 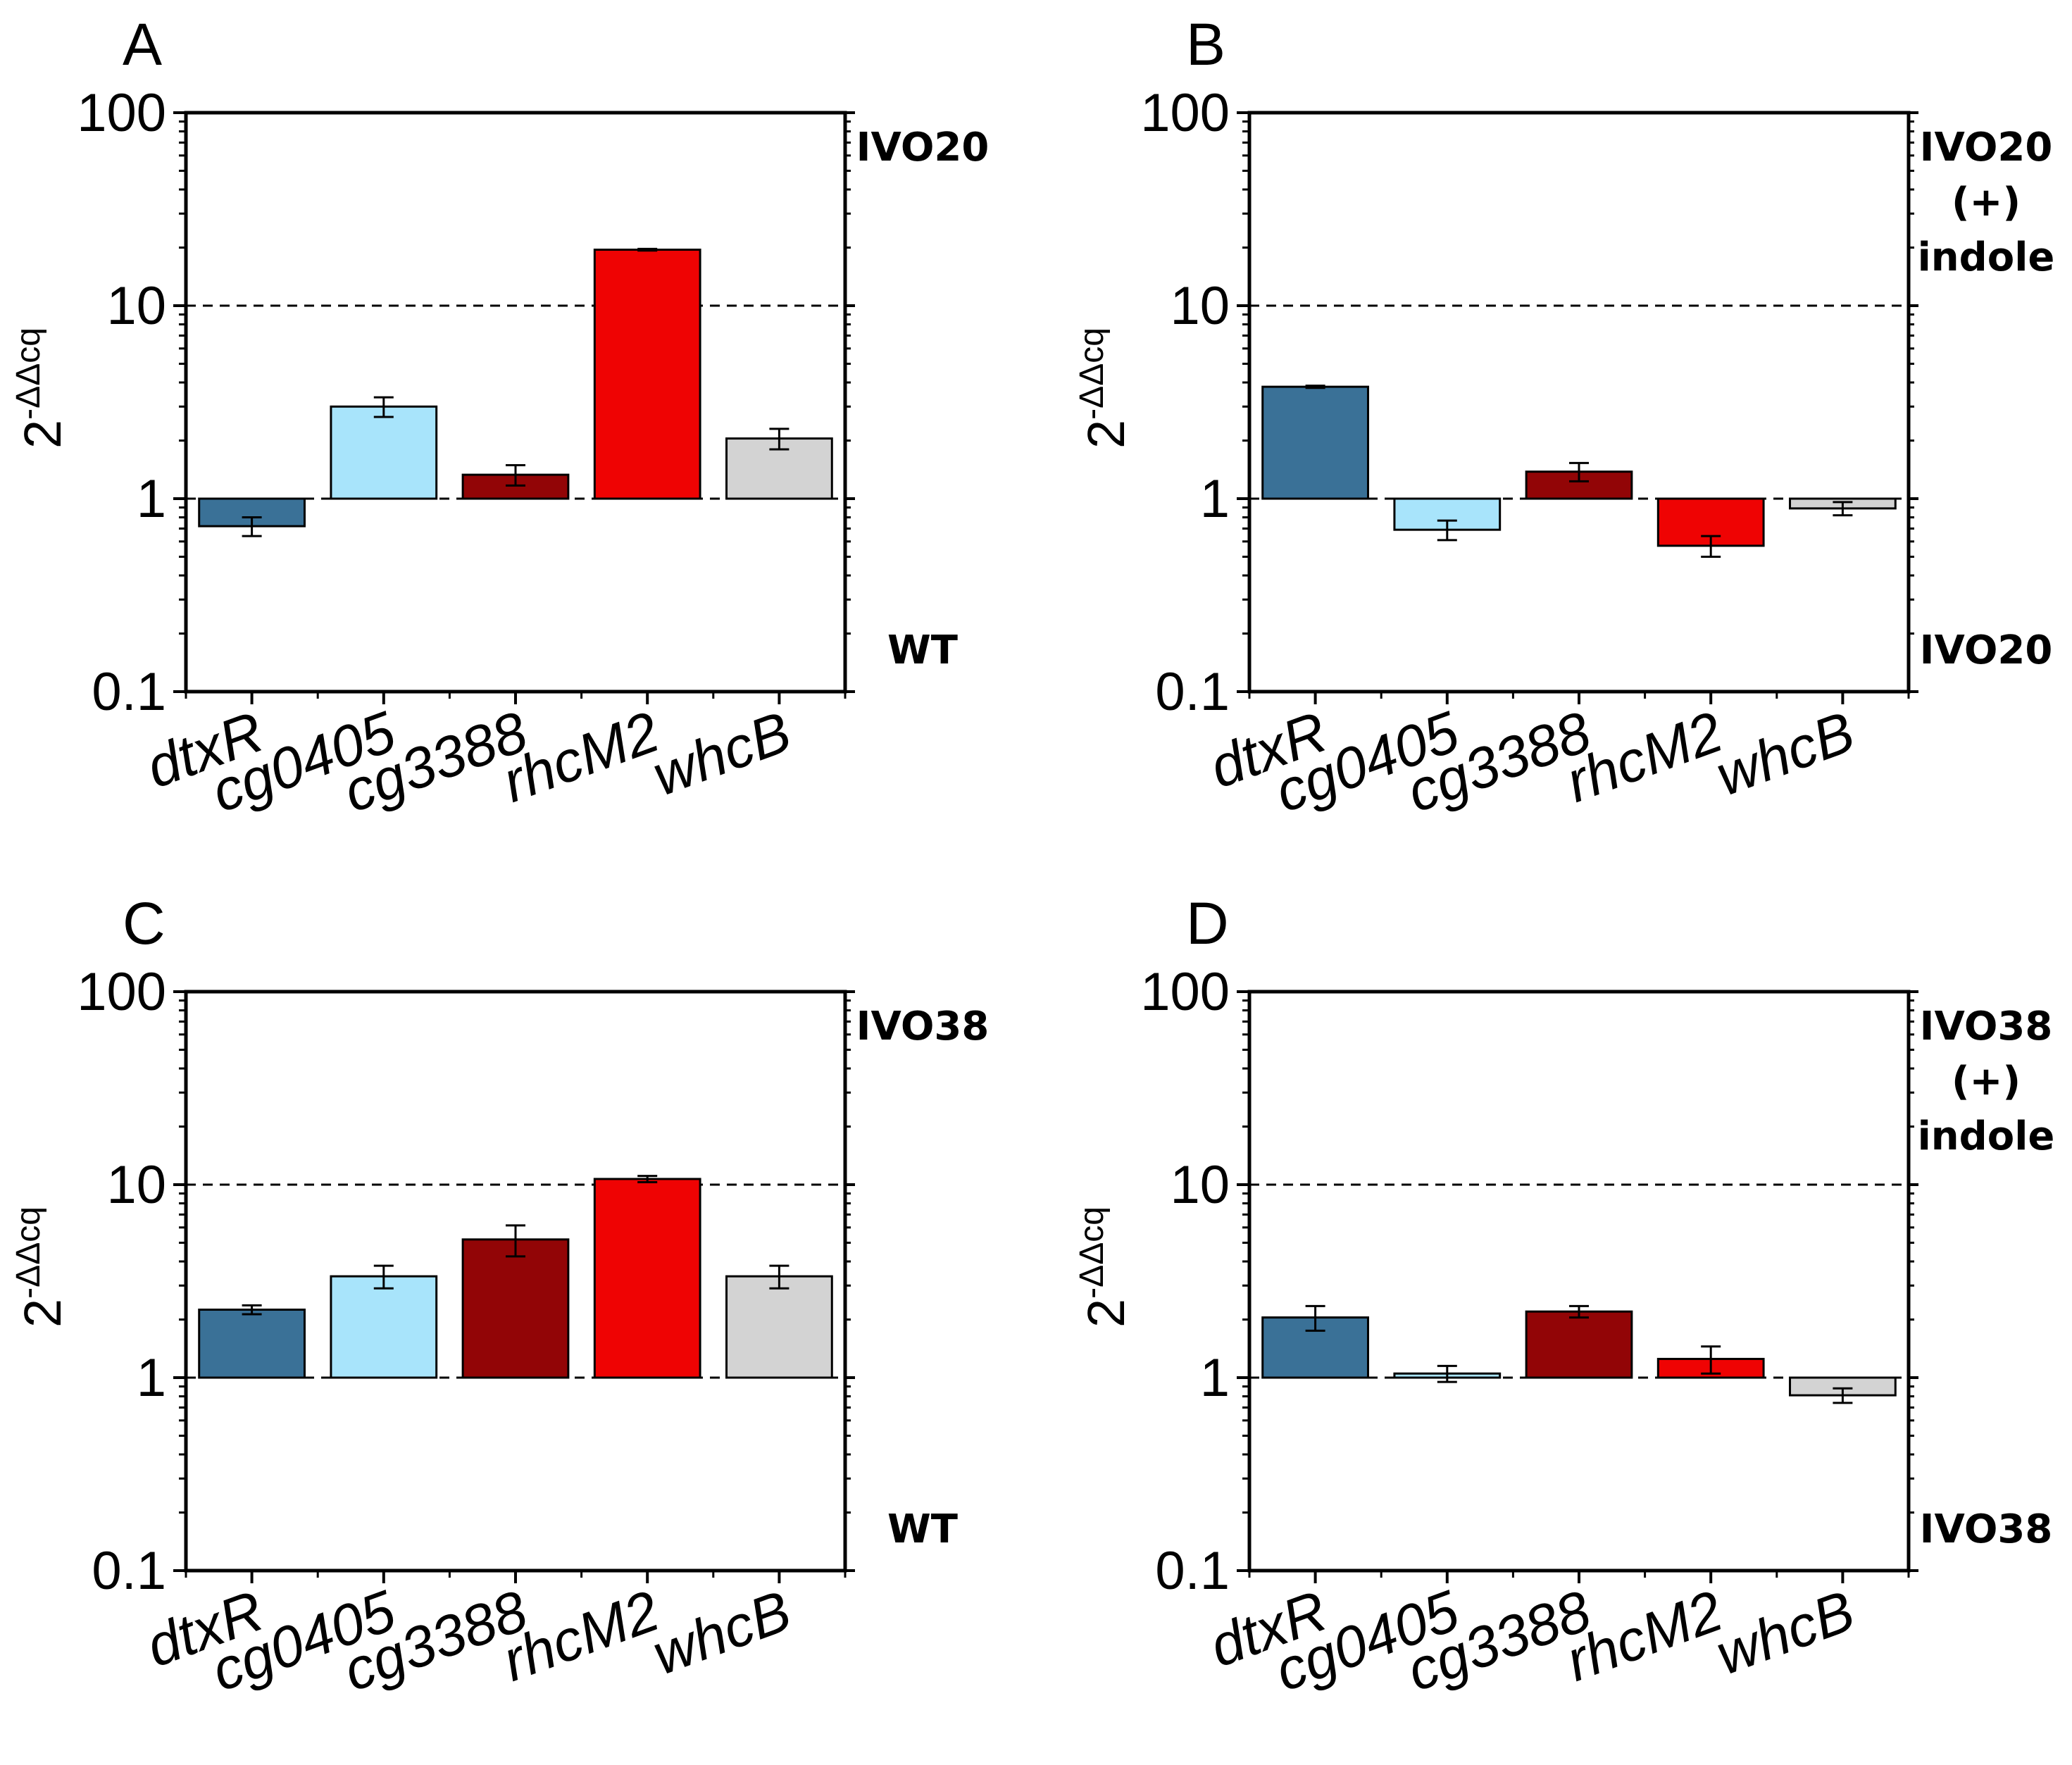 What do you see at coordinates (142, 44) in the screenshot?
I see `panel-letter: A` at bounding box center [142, 44].